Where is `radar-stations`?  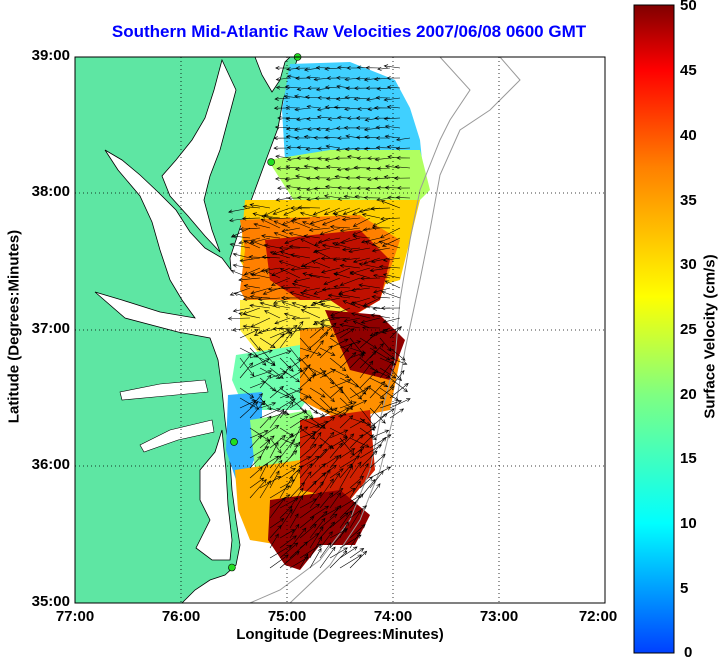
radar-stations is located at coordinates (265, 312).